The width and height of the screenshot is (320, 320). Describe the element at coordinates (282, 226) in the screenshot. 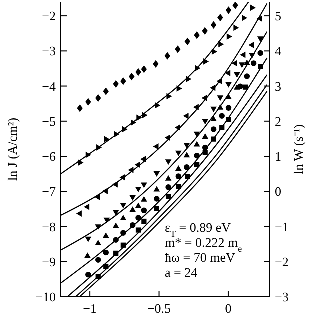

I see `y2-tick-label: −1` at that location.